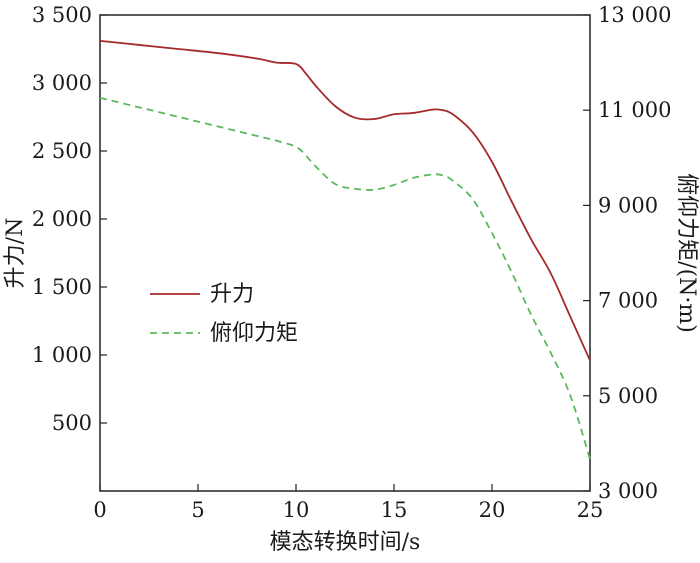 This screenshot has width=700, height=563. I want to click on x-tick-label: 20, so click(492, 510).